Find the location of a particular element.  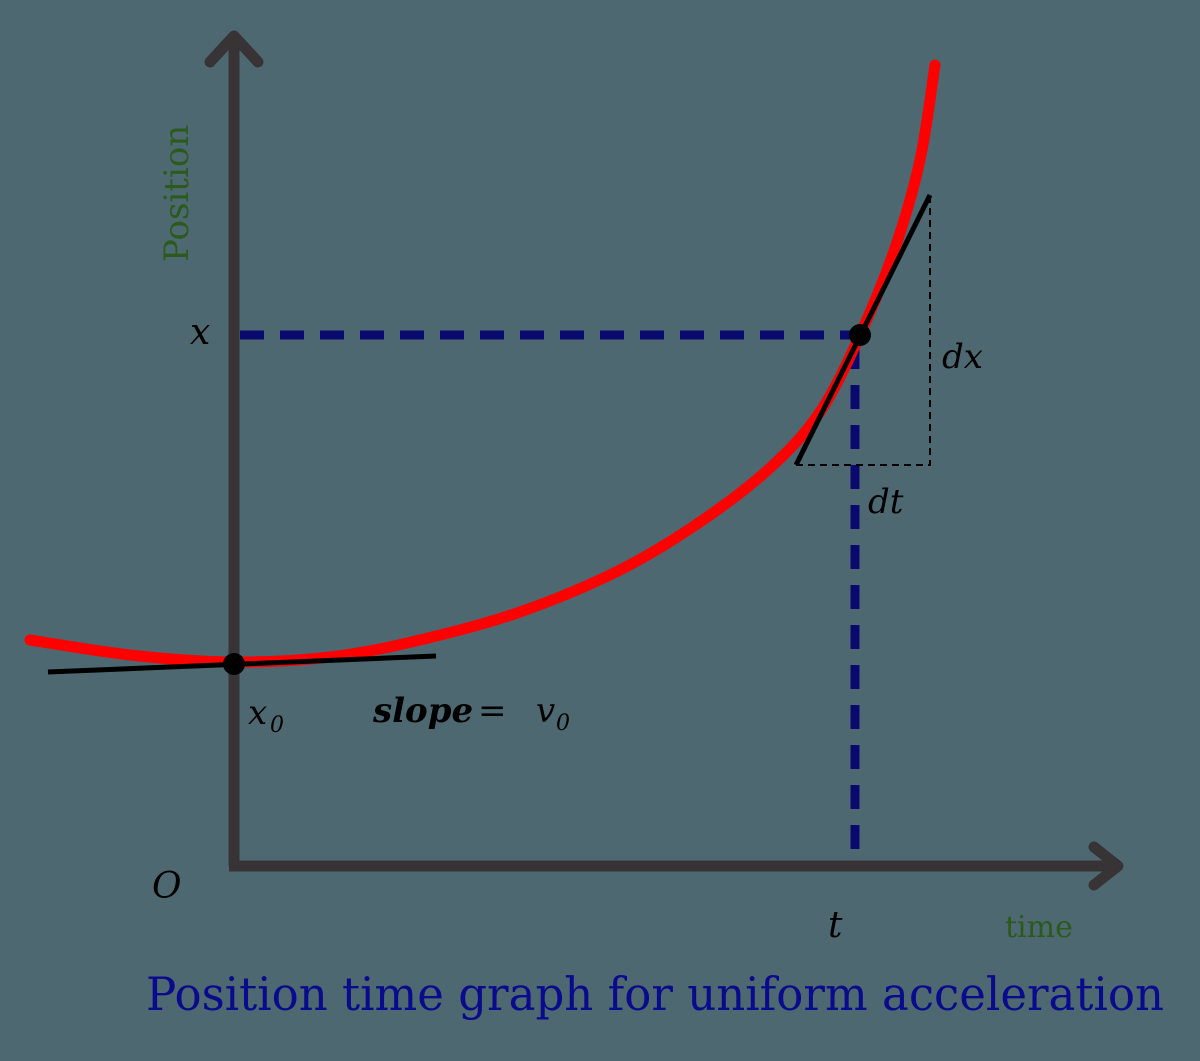

origin-label: O is located at coordinates (167, 886).